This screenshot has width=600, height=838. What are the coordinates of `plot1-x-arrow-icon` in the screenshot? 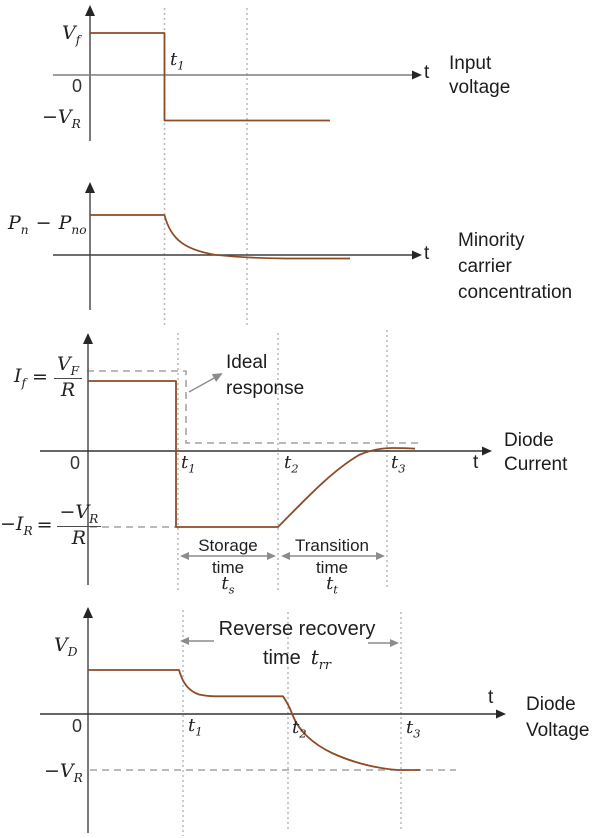 It's located at (417, 75).